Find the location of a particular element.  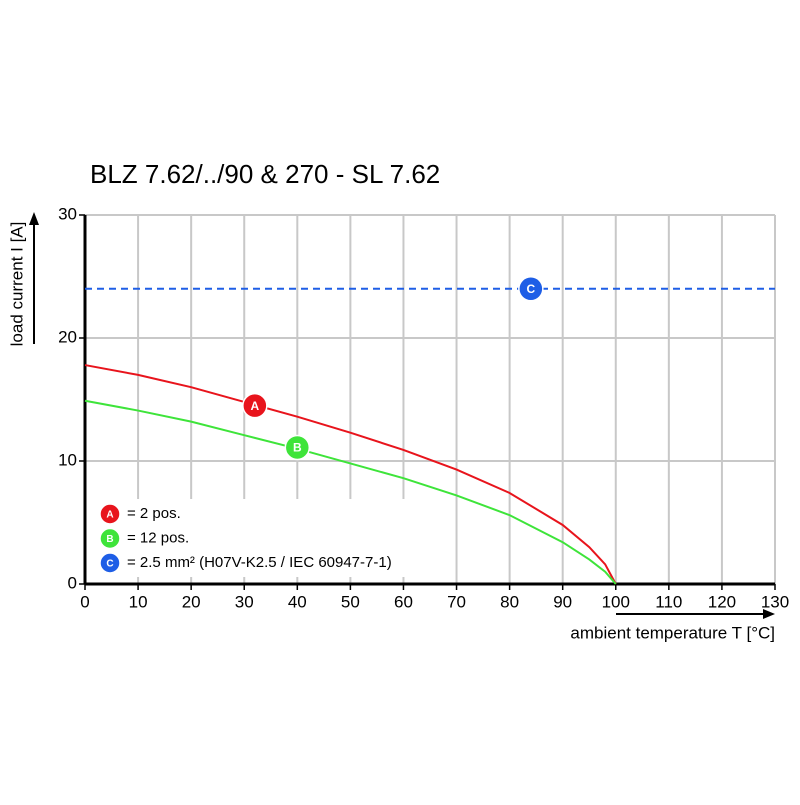

x-tick-label: 50 is located at coordinates (350, 601).